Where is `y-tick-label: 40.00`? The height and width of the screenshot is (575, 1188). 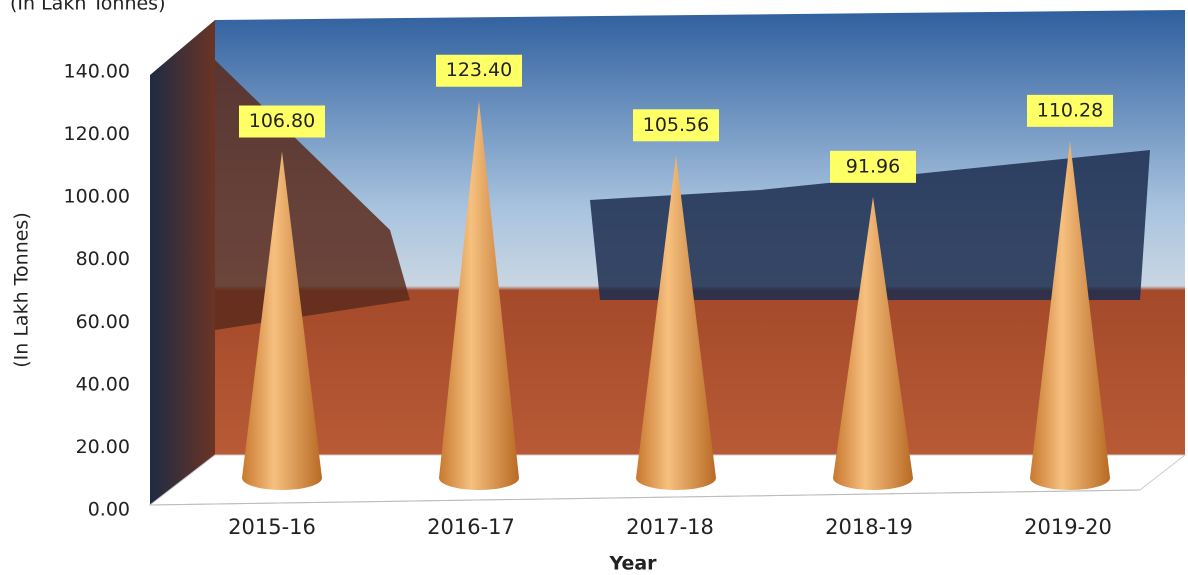 y-tick-label: 40.00 is located at coordinates (103, 384).